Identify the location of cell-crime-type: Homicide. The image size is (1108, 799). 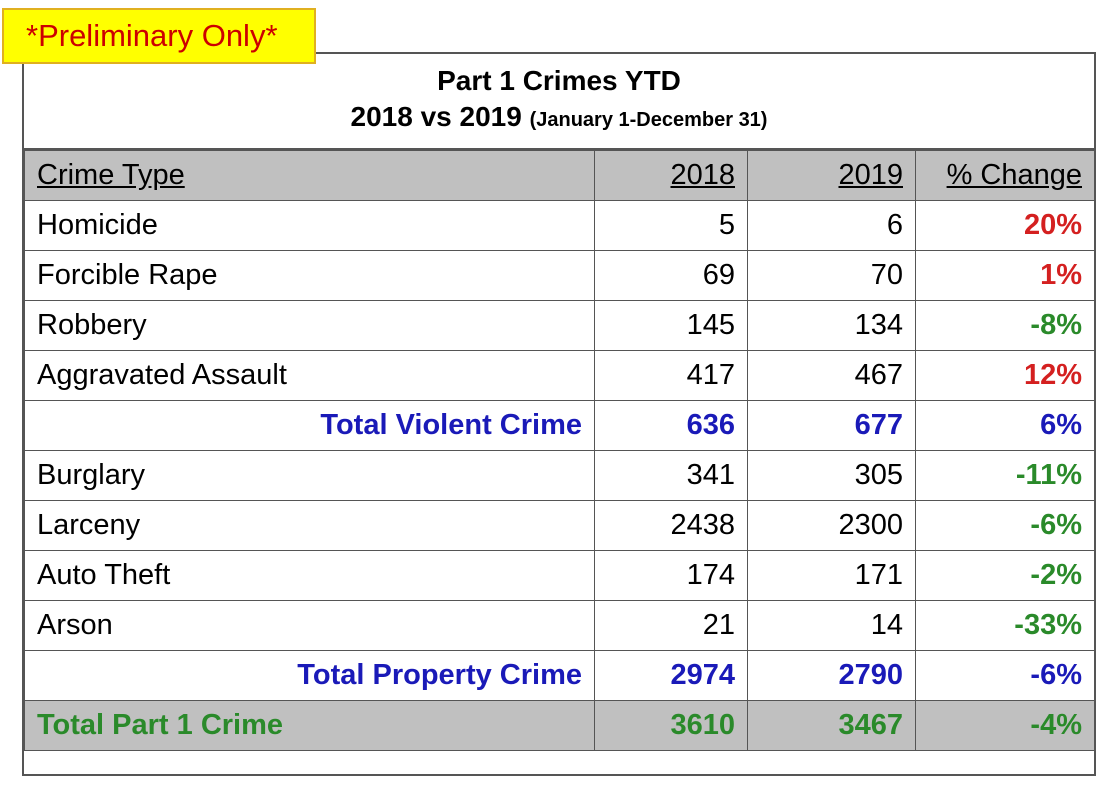
(309, 225).